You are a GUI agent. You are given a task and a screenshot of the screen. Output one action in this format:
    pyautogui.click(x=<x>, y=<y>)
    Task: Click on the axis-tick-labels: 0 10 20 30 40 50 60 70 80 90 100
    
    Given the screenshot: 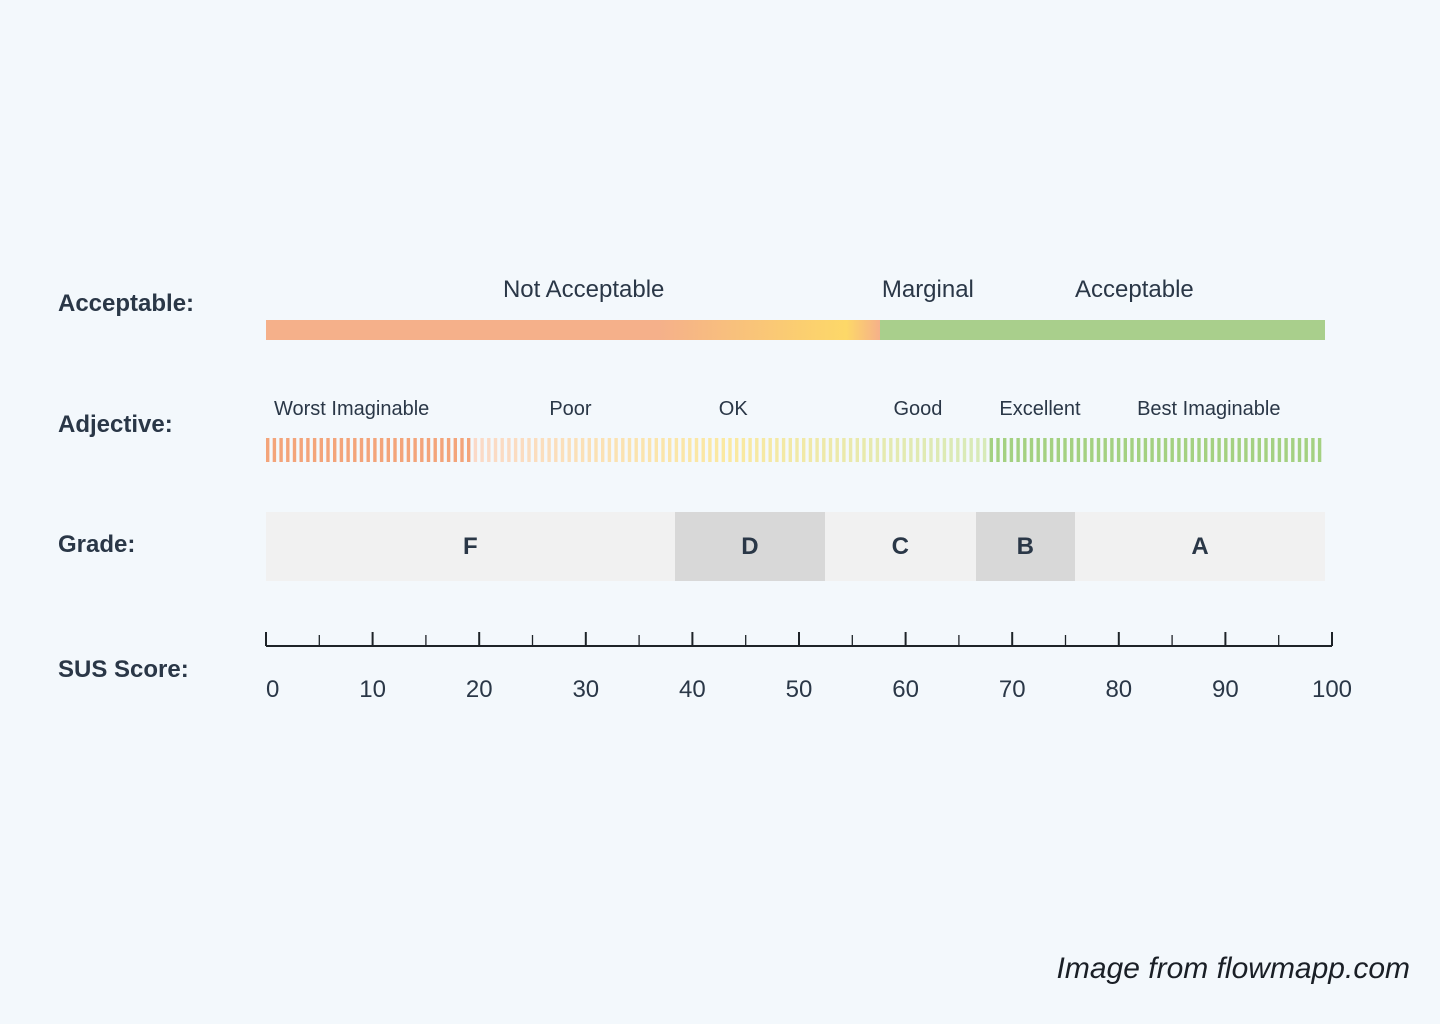 What is the action you would take?
    pyautogui.click(x=809, y=689)
    